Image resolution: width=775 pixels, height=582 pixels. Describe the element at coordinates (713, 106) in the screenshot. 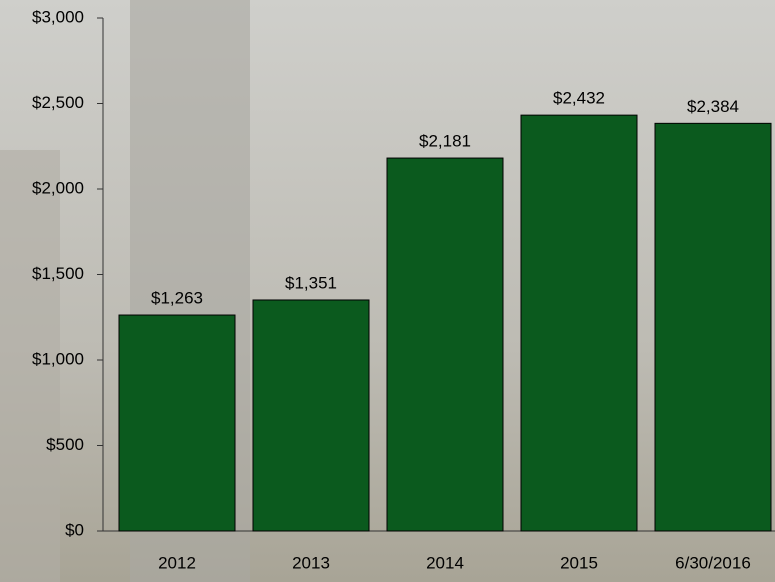

I see `value-label: $2,384` at that location.